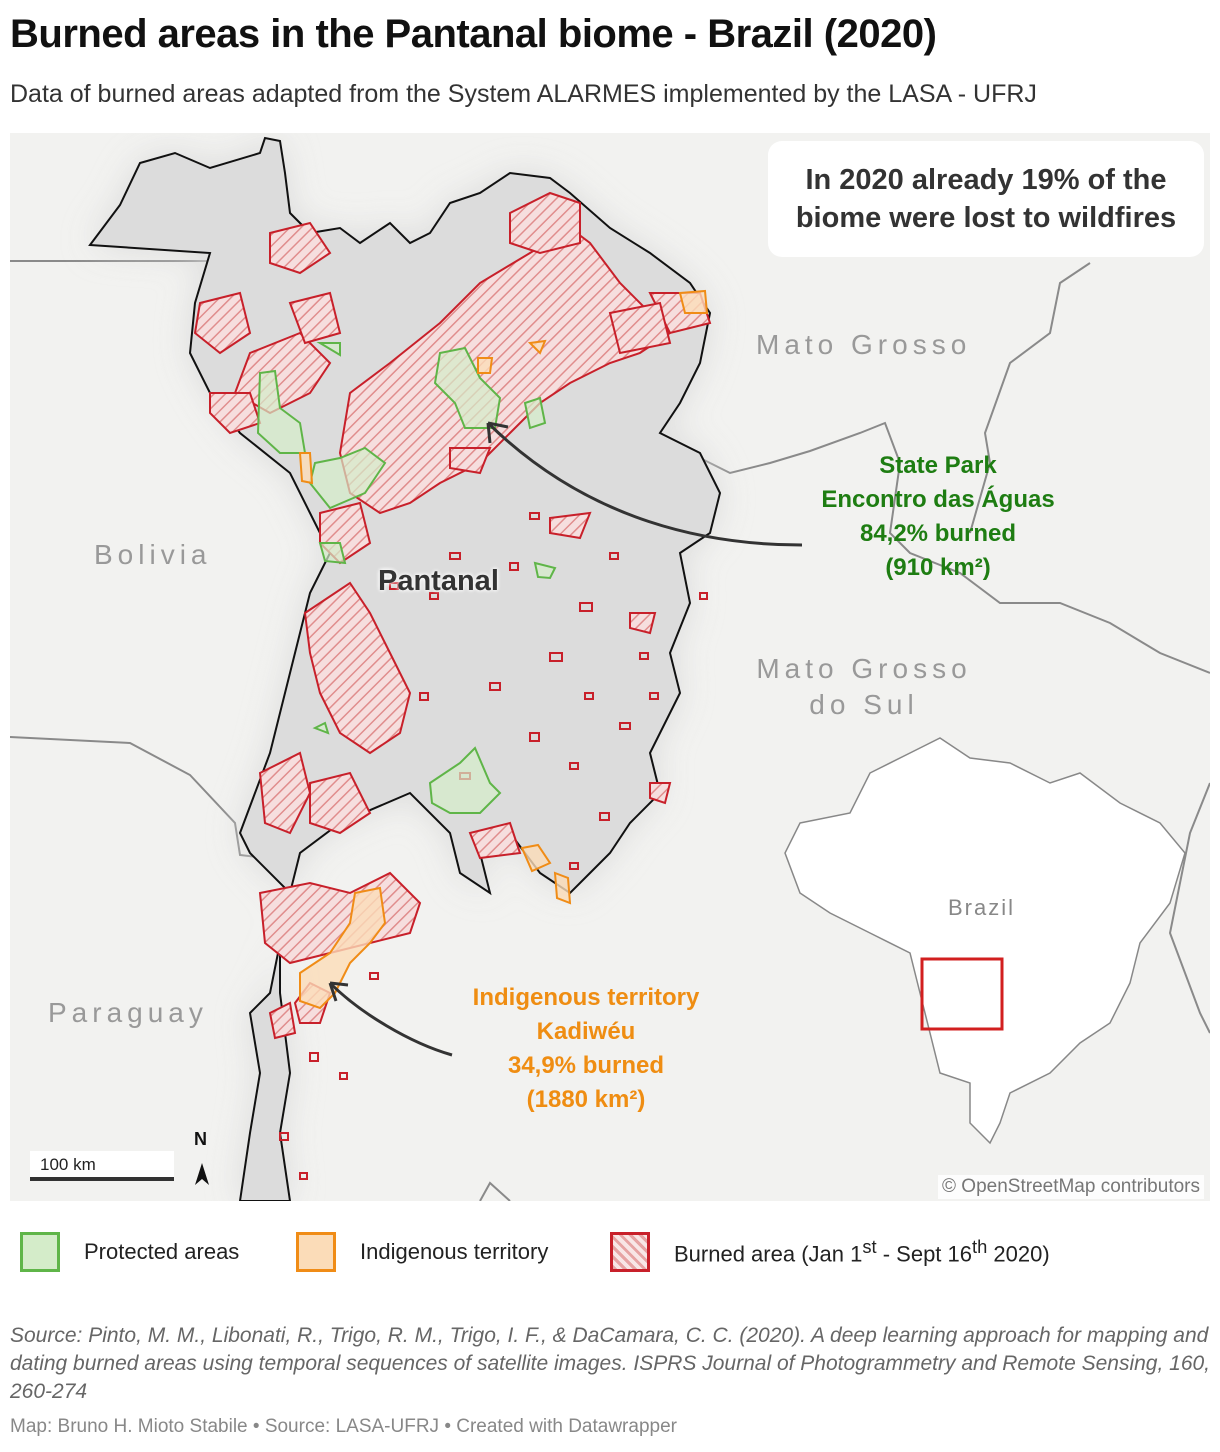 The width and height of the screenshot is (1220, 1452). I want to click on legend-burned-suffix: 2020), so click(1018, 1254).